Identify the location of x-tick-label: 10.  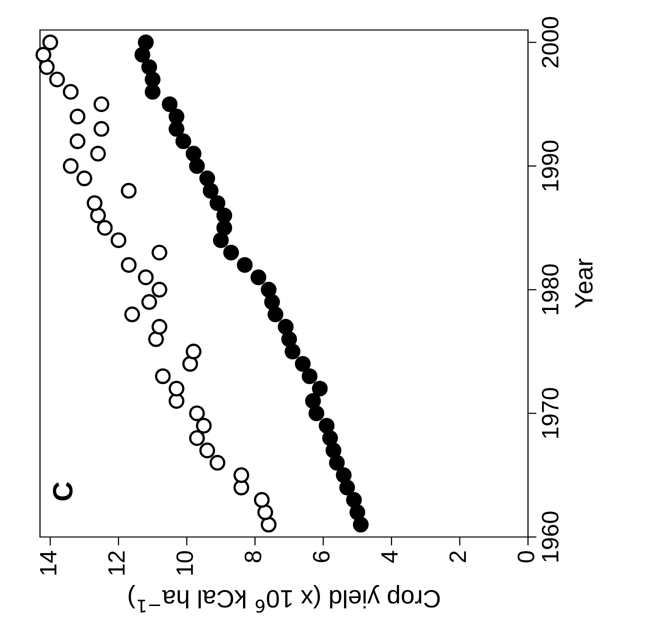
(185, 563).